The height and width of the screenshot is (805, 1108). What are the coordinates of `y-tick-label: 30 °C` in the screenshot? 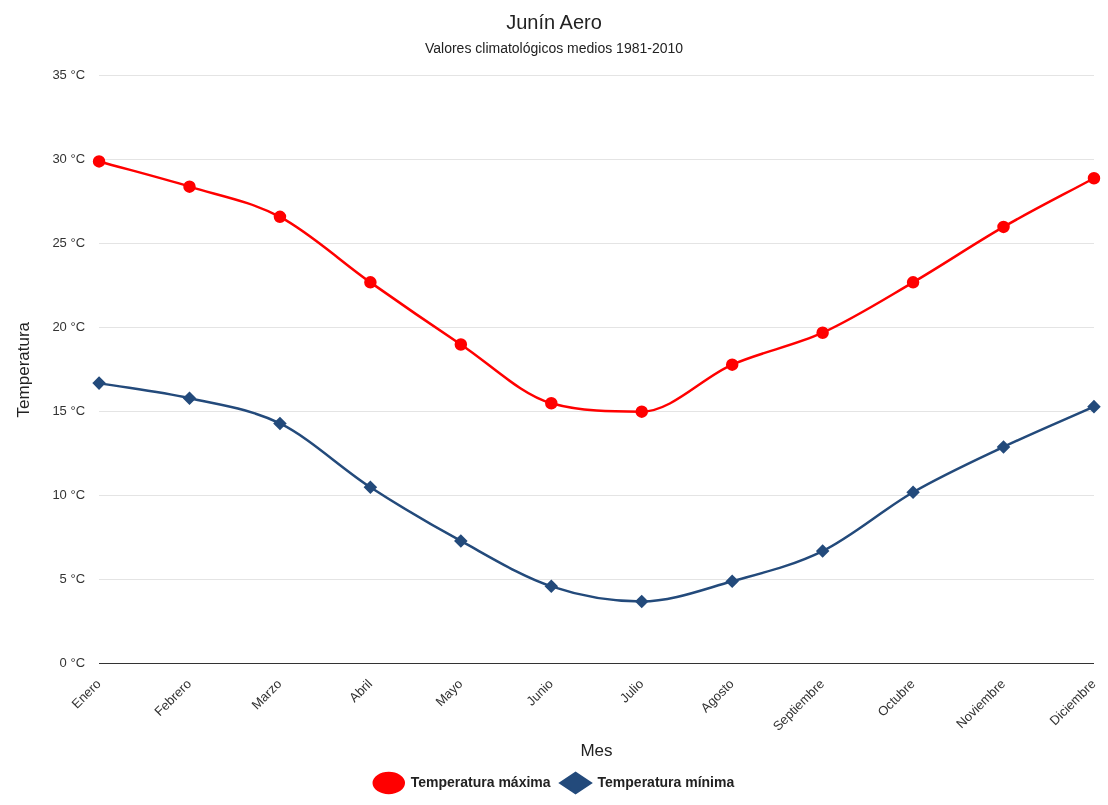 It's located at (69, 159).